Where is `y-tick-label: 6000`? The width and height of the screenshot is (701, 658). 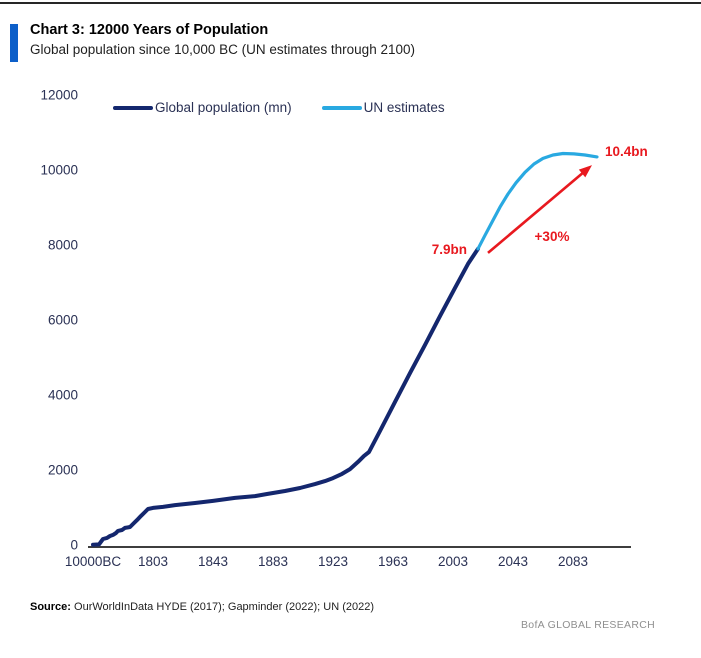 y-tick-label: 6000 is located at coordinates (63, 320).